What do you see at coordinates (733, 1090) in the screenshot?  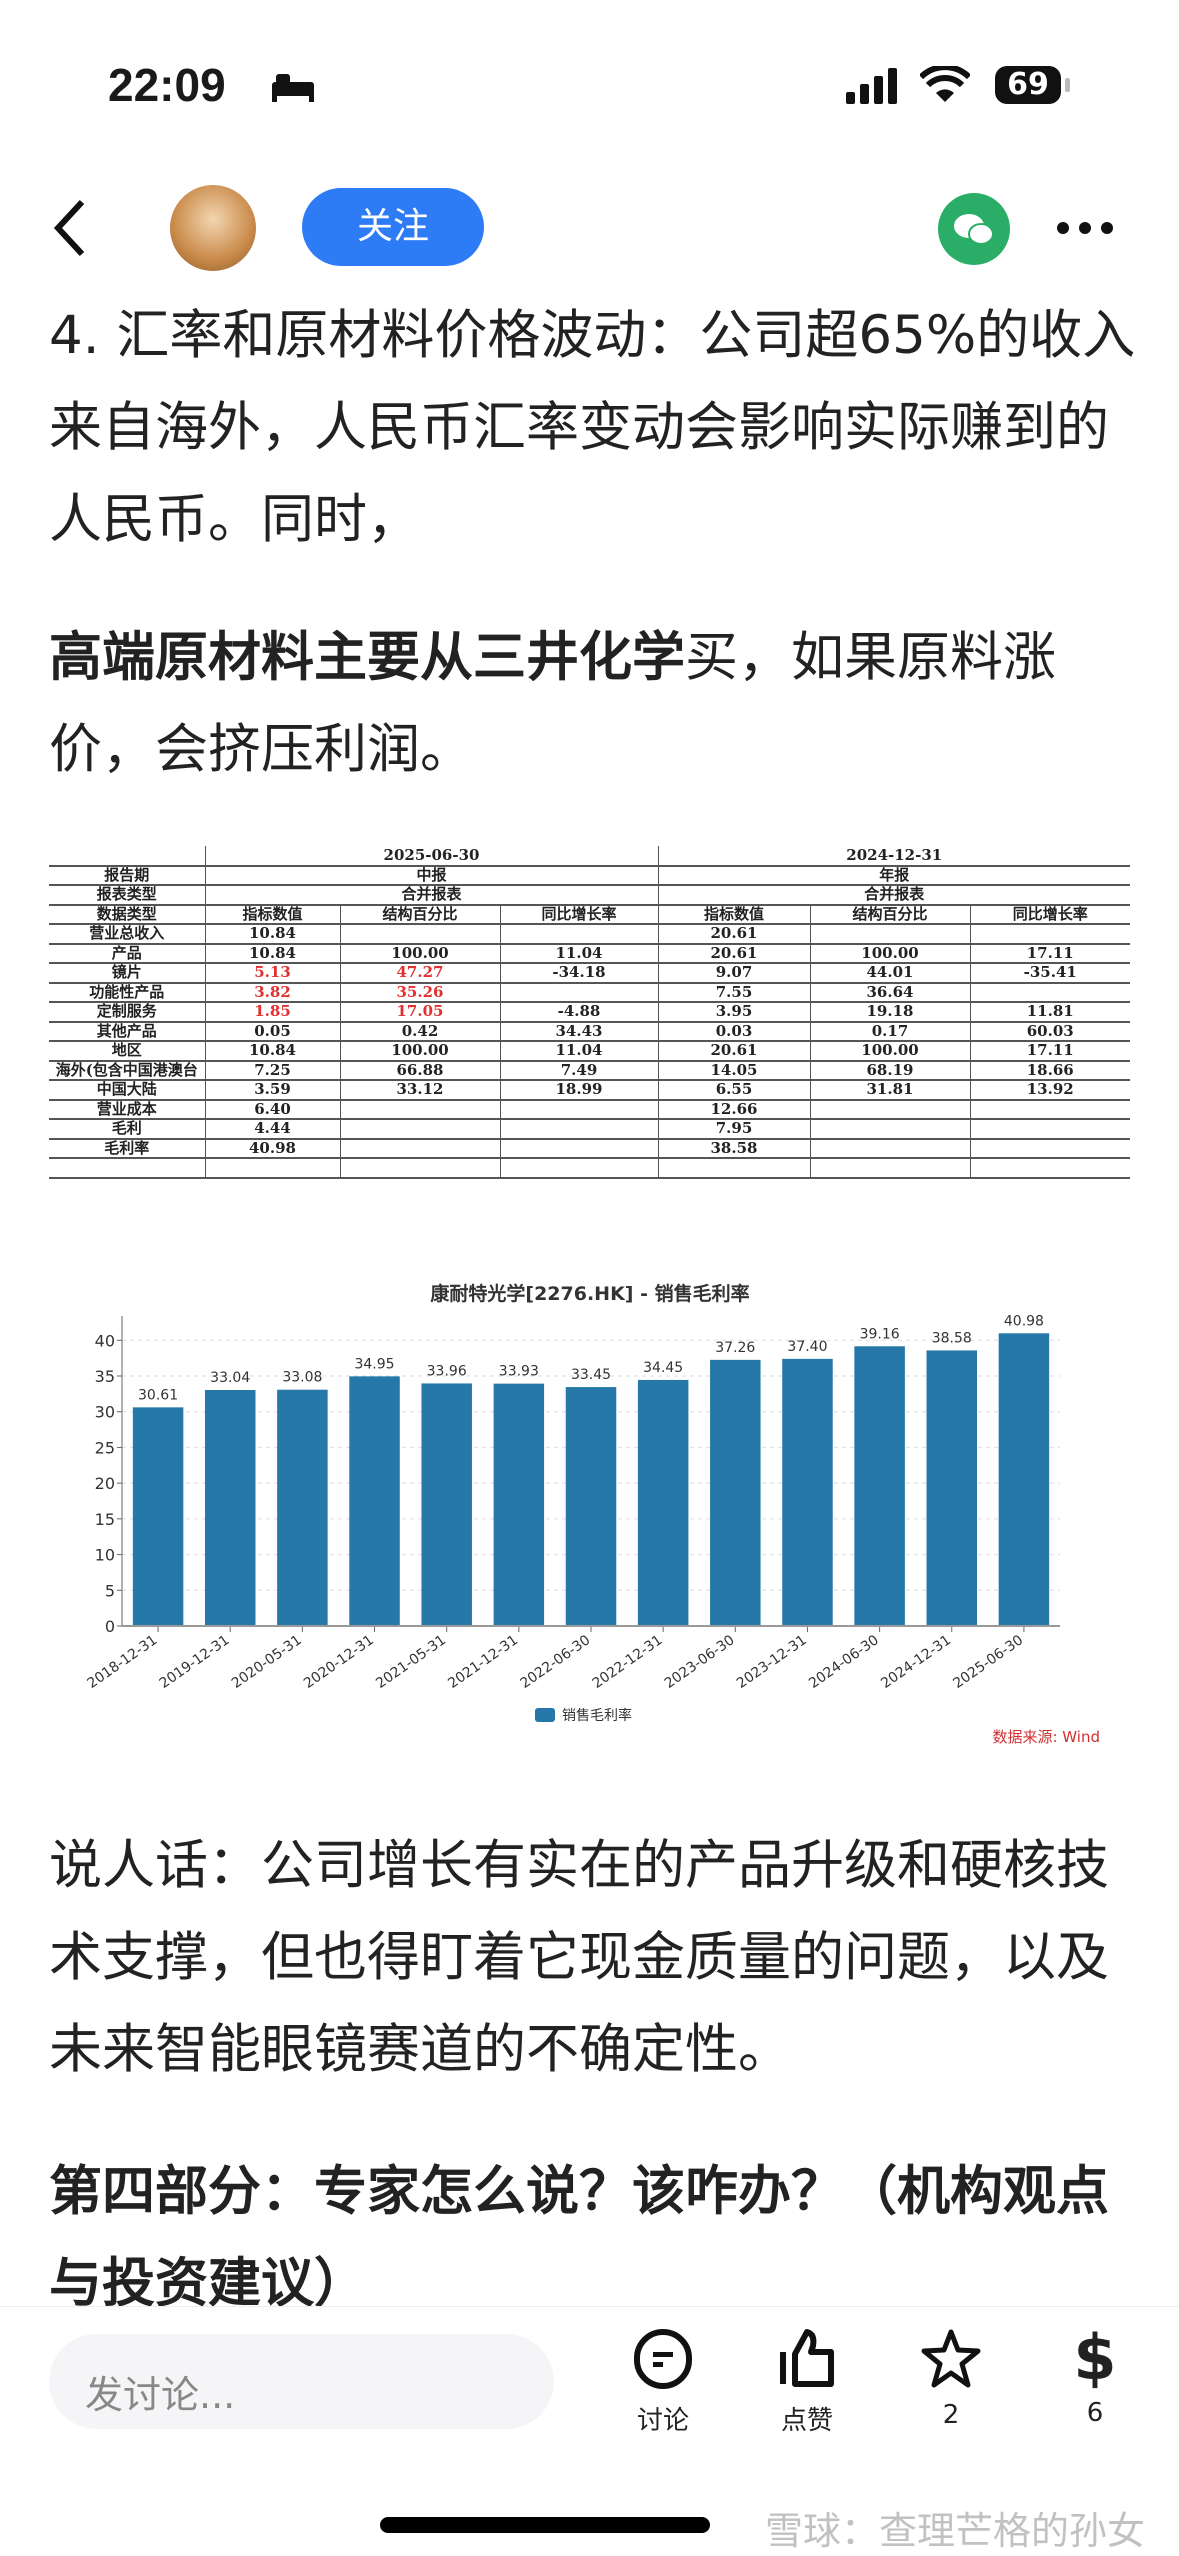 I see `cell: 6.55` at bounding box center [733, 1090].